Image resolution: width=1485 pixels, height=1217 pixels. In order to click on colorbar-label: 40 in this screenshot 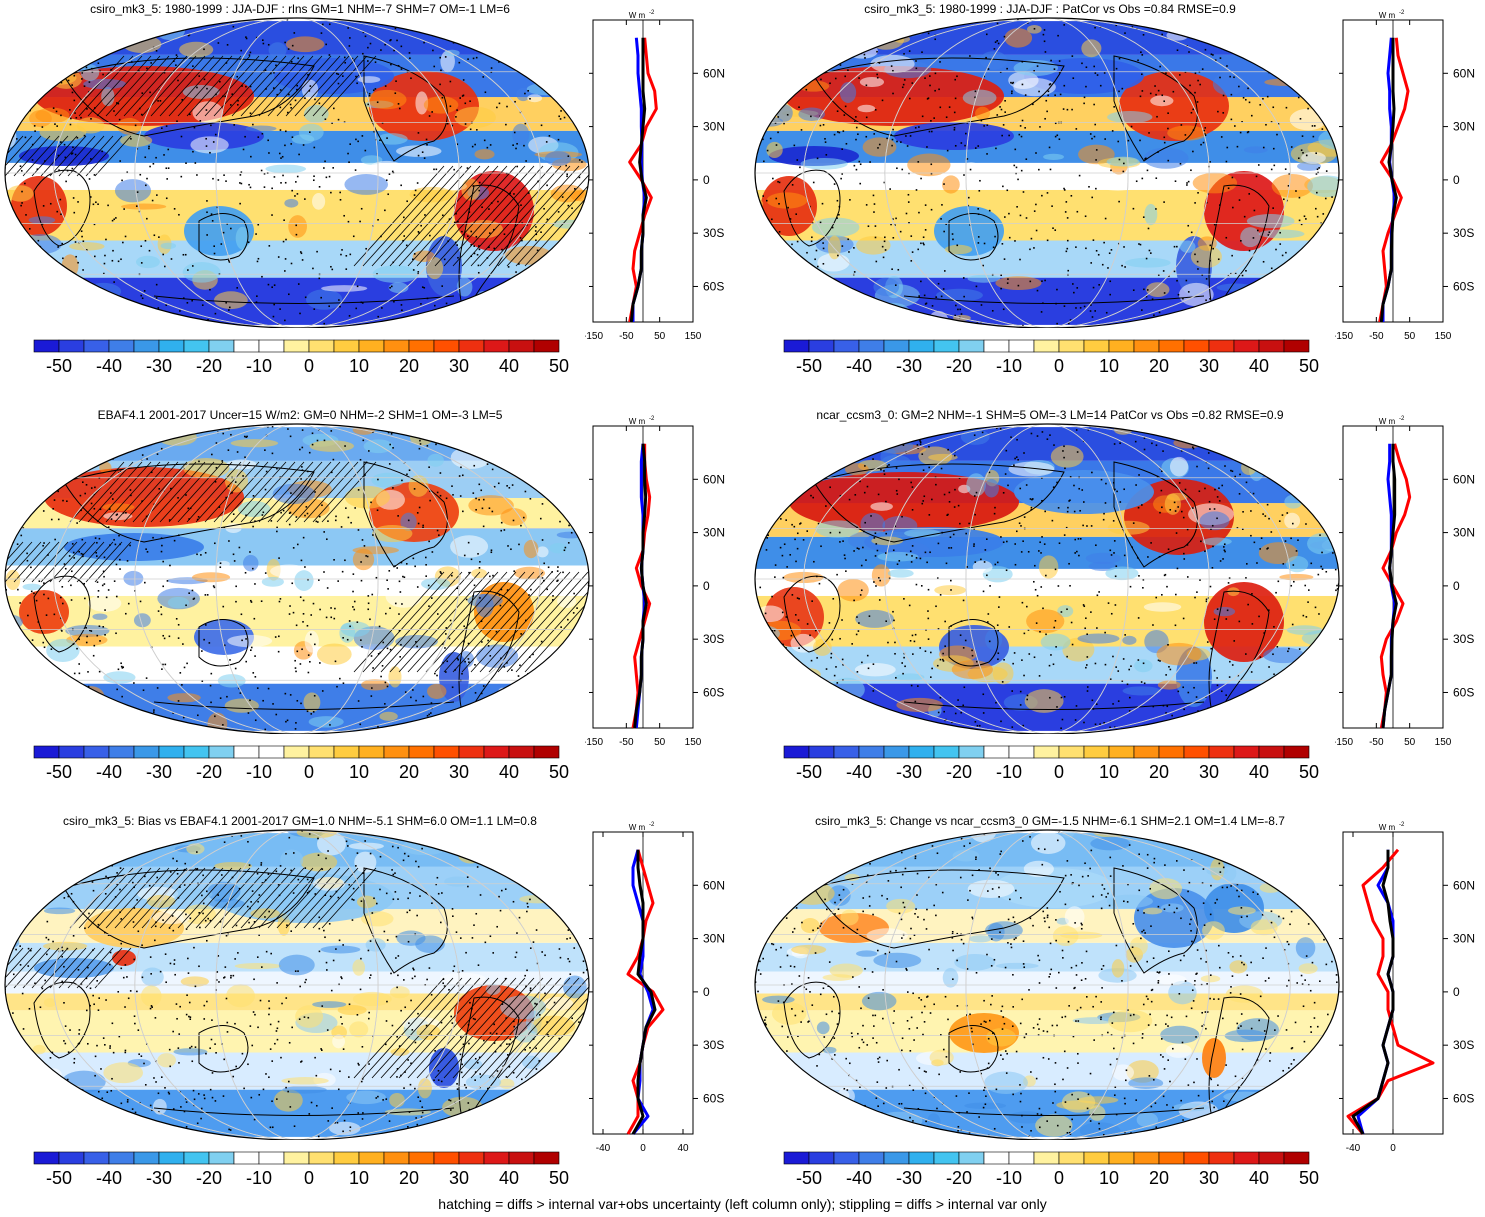, I will do `click(1259, 772)`.